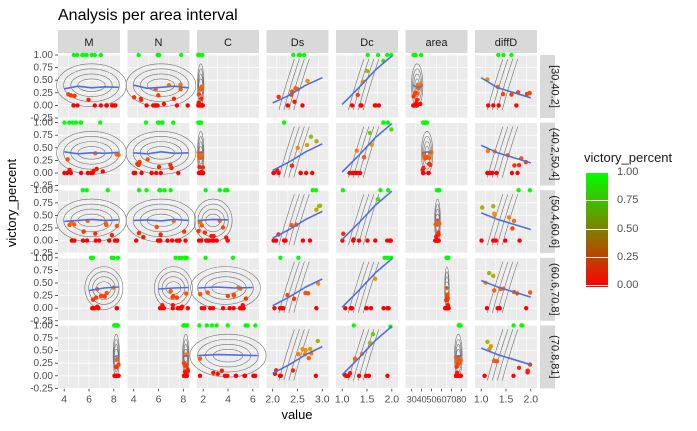 The height and width of the screenshot is (431, 697). I want to click on legend-title: victory_percent, so click(628, 157).